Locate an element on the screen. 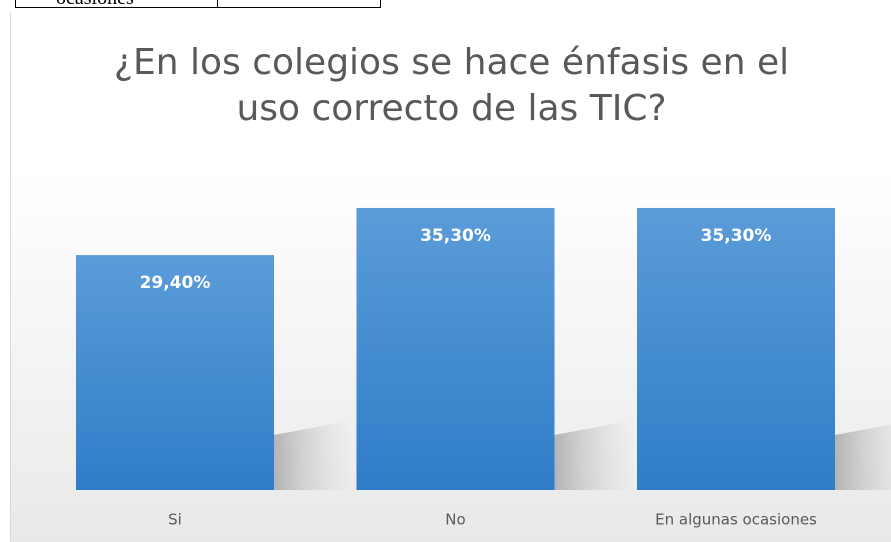 This screenshot has height=542, width=891. table-fragment: ocasiones is located at coordinates (198, 5).